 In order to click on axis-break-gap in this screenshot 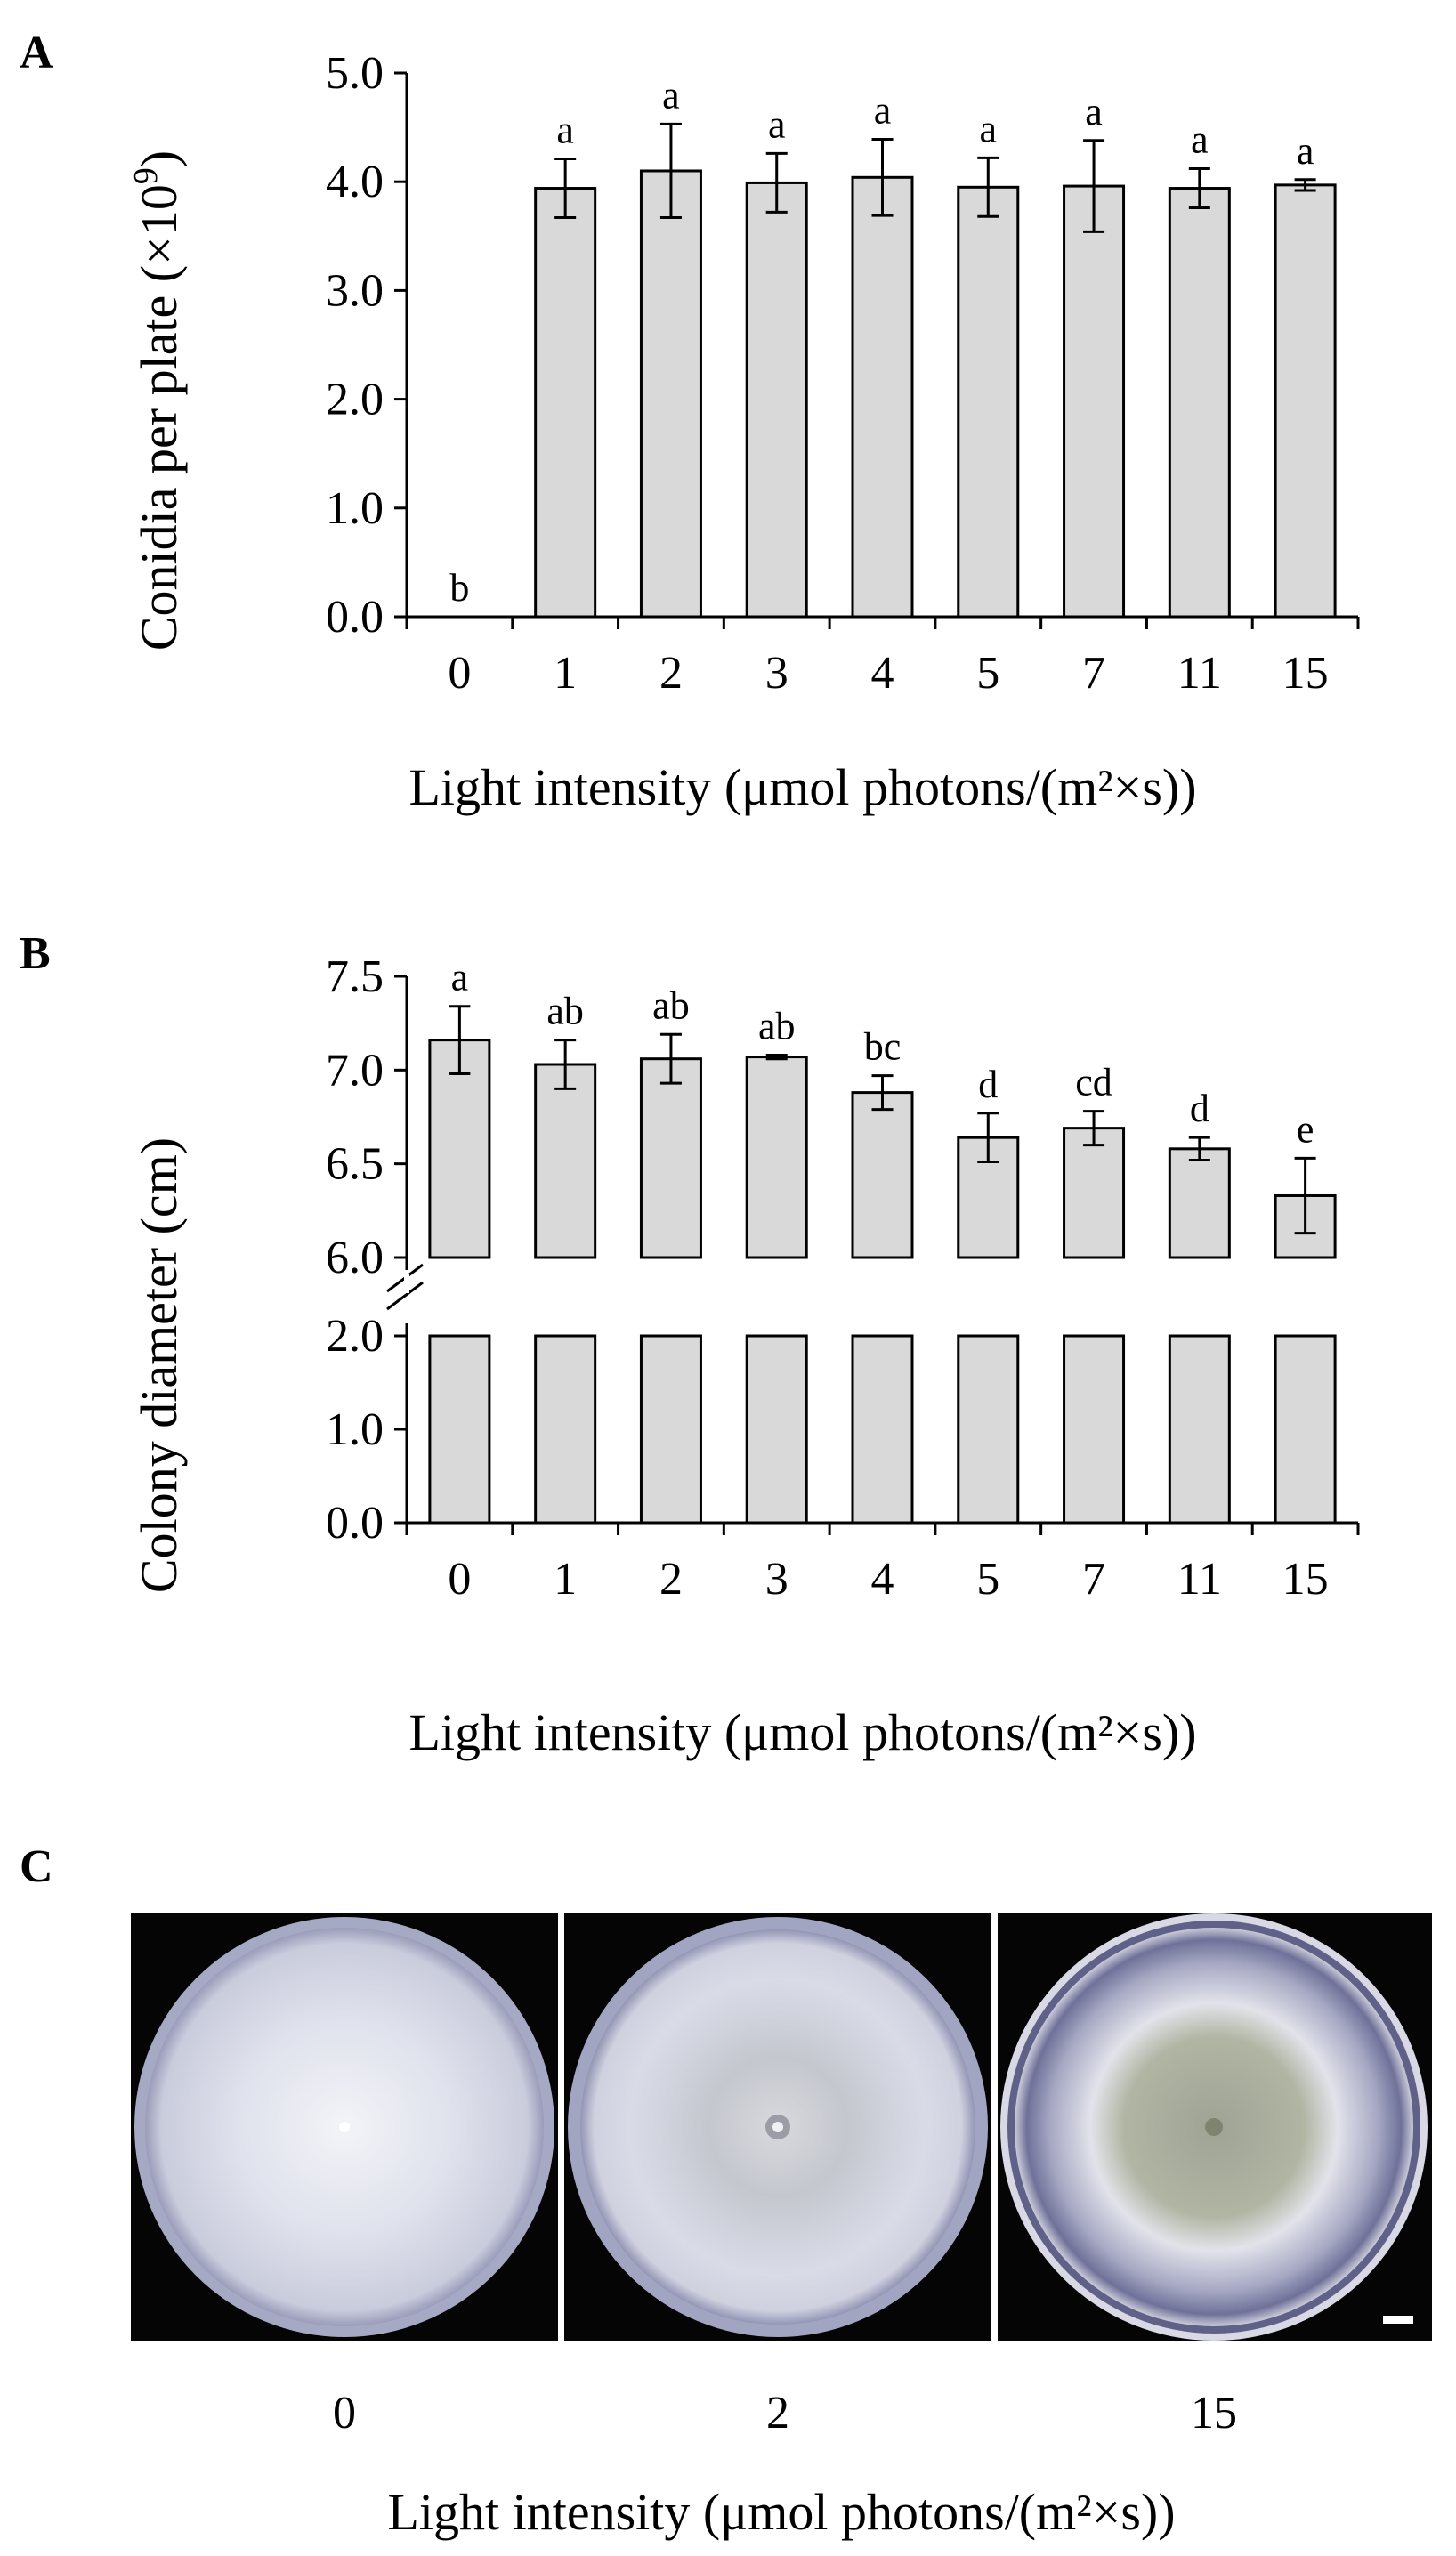, I will do `click(406, 1283)`.